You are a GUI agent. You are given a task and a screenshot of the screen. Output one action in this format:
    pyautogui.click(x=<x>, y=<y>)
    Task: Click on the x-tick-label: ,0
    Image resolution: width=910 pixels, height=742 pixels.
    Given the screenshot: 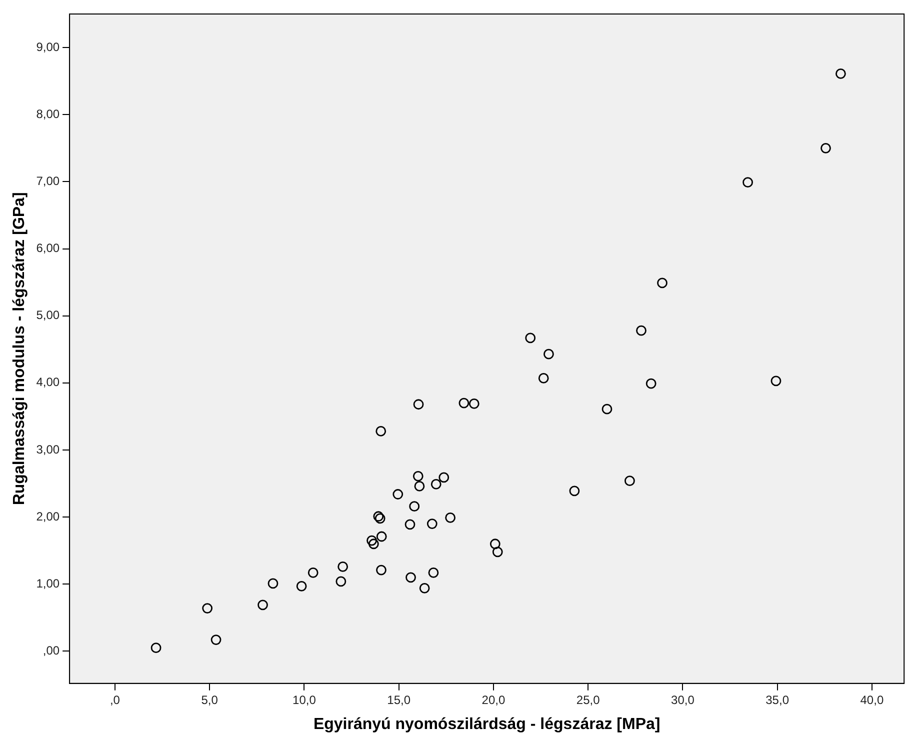 What is the action you would take?
    pyautogui.click(x=115, y=699)
    